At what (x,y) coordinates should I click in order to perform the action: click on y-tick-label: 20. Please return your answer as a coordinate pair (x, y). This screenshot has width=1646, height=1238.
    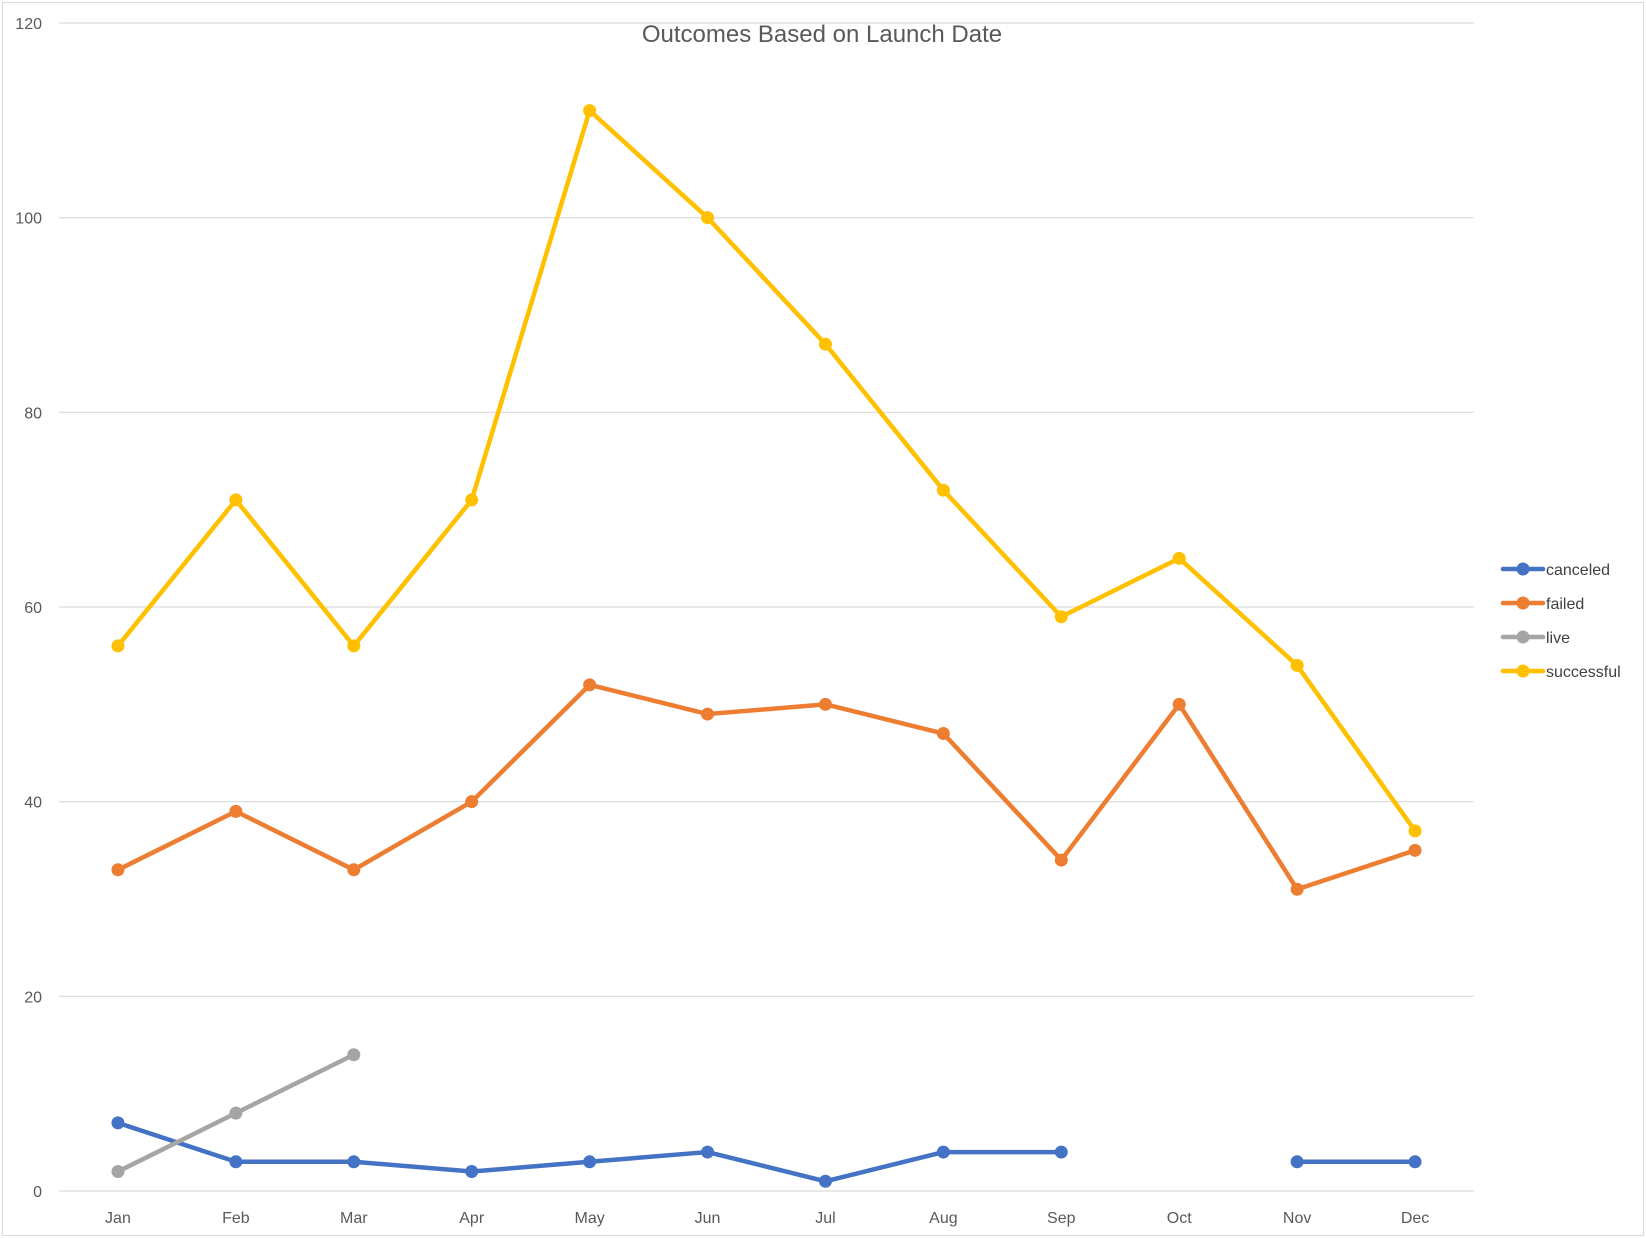
    Looking at the image, I should click on (33, 997).